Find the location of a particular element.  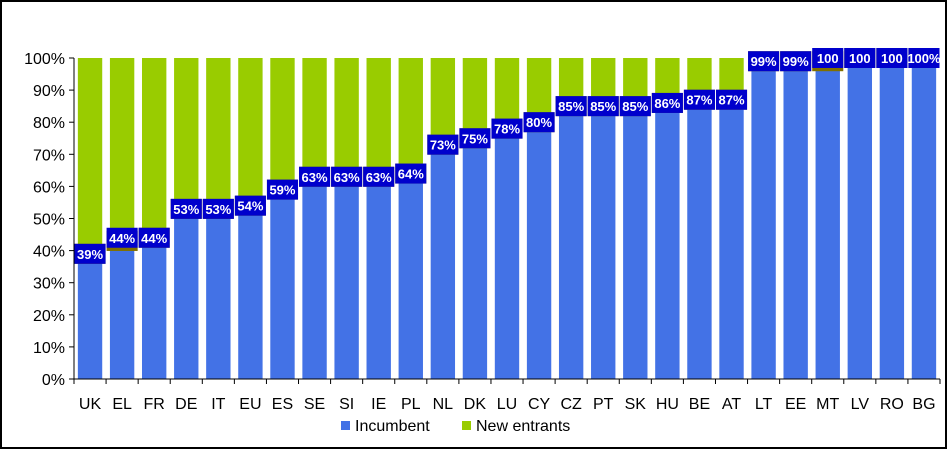

x-tick-label: PT is located at coordinates (603, 404).